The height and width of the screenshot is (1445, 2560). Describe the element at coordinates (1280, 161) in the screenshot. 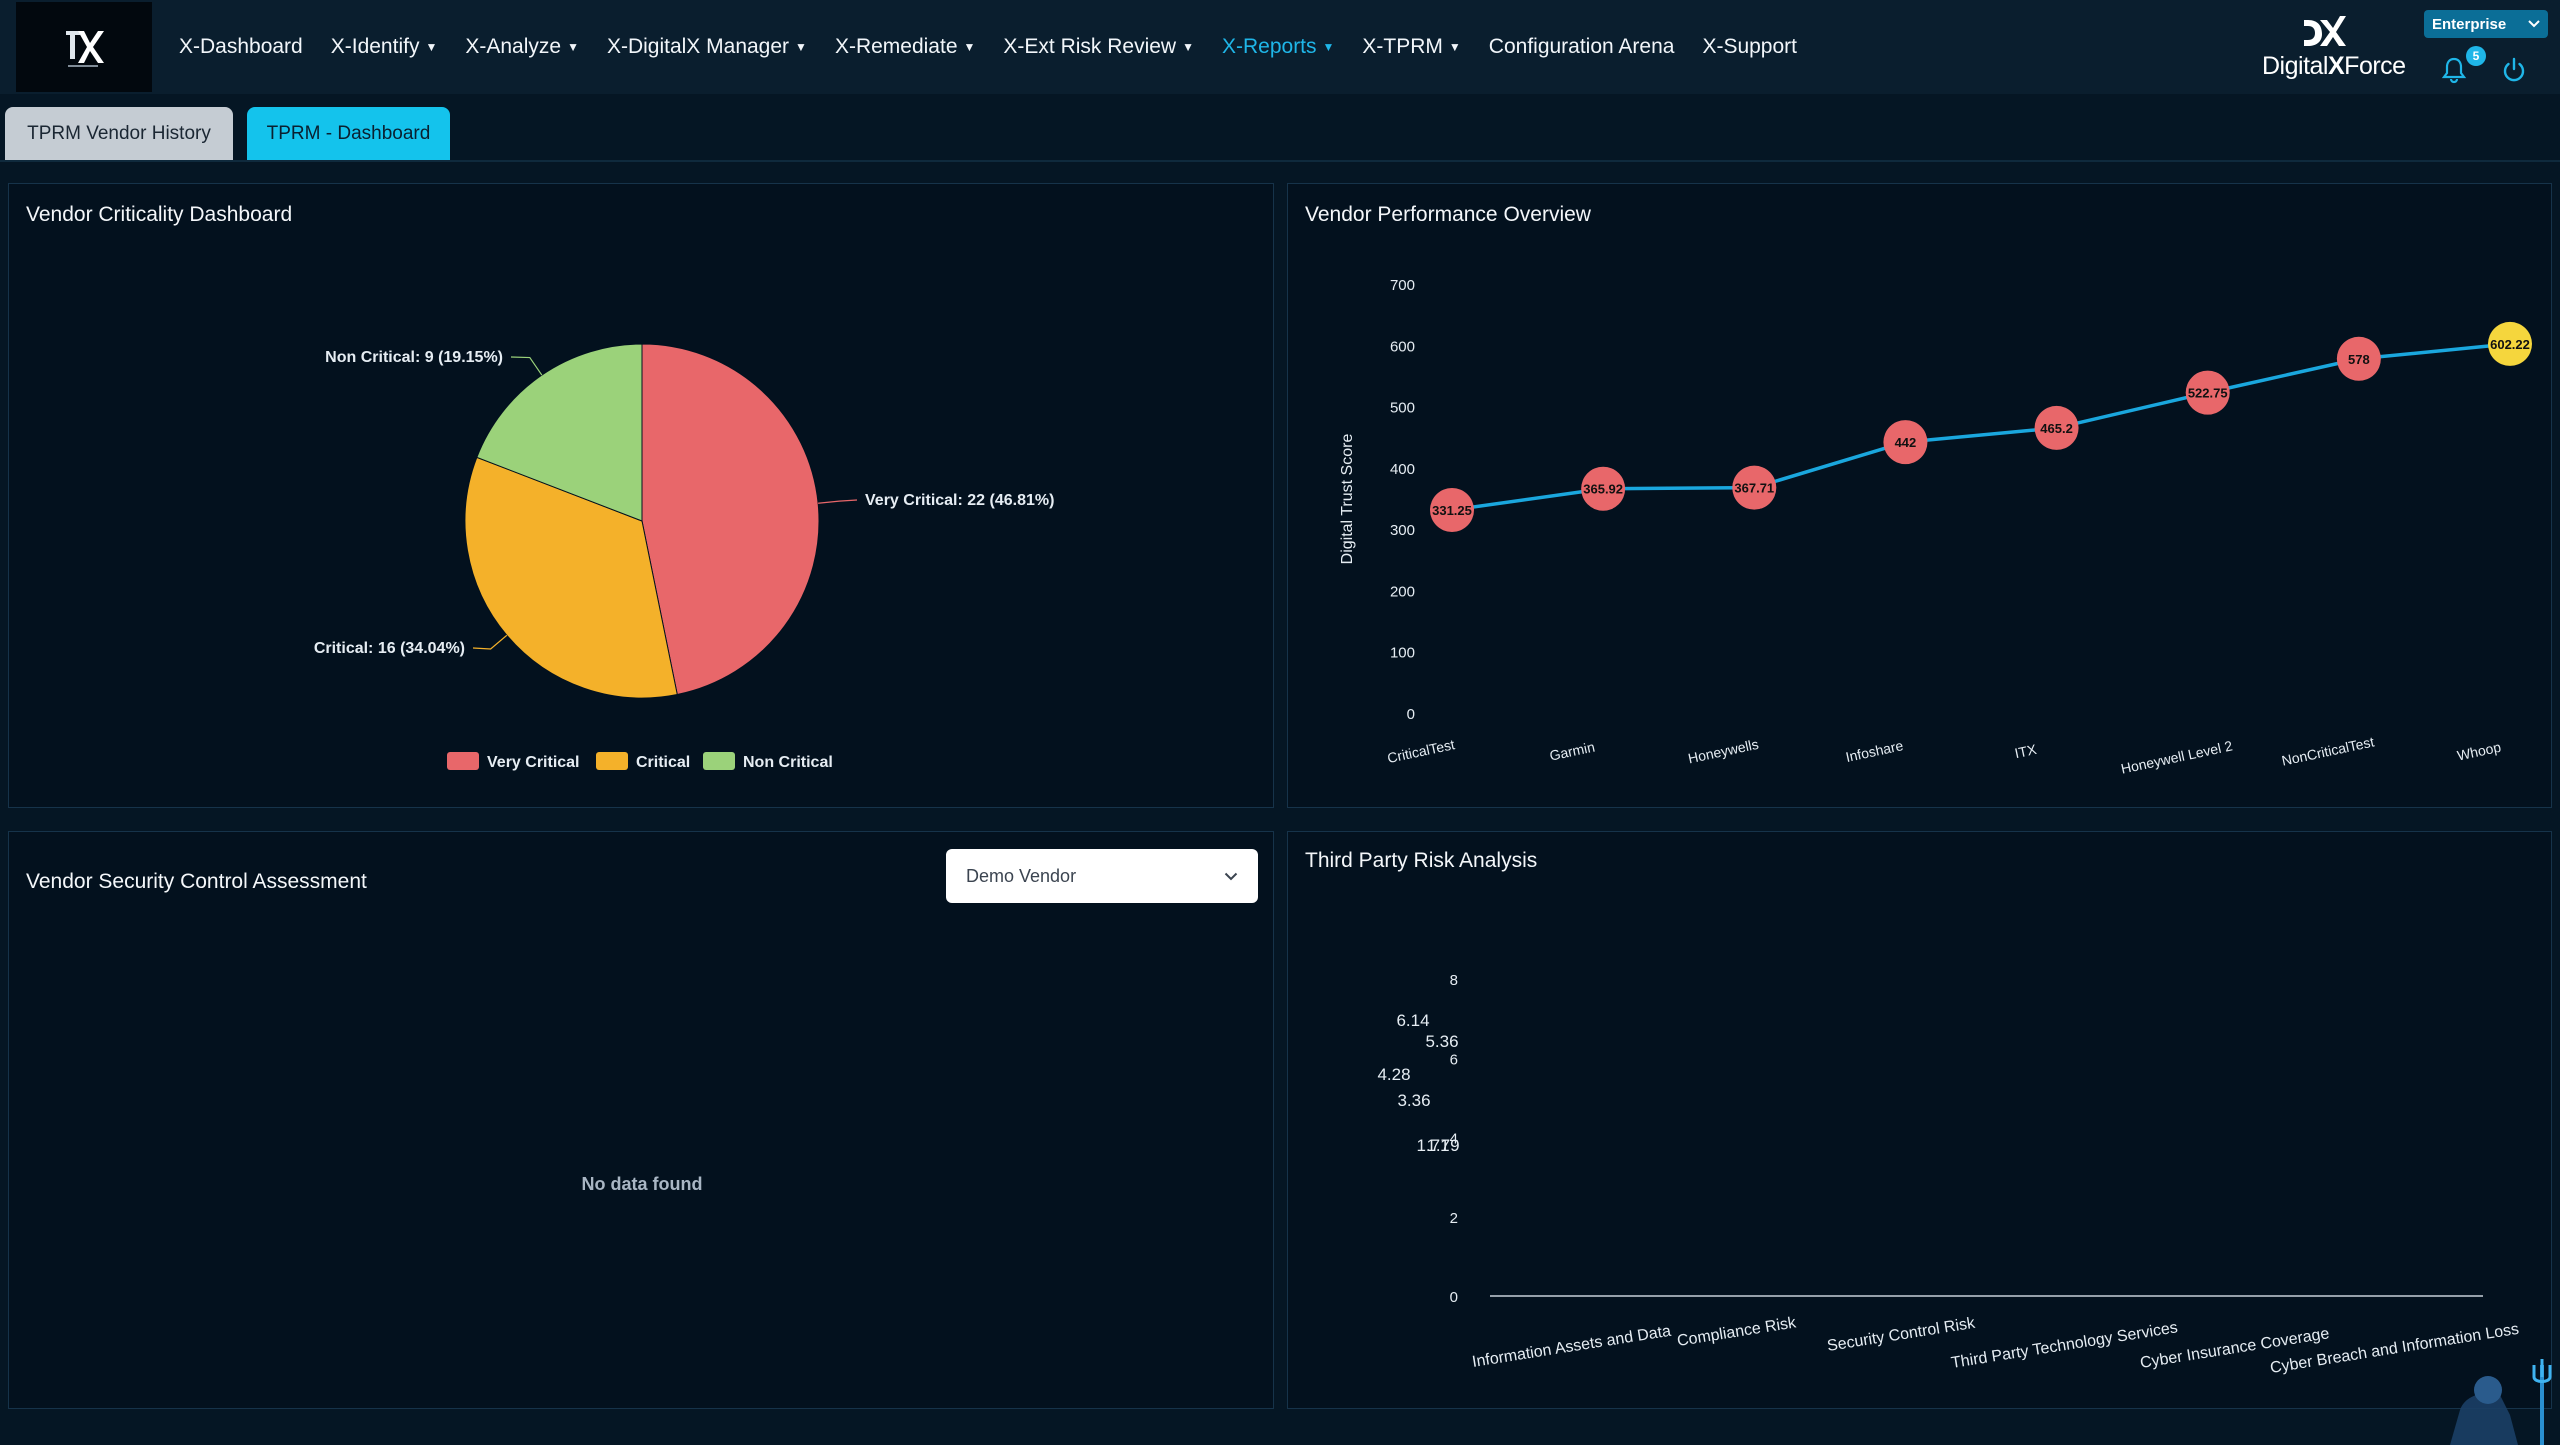

I see `tab-divider` at that location.